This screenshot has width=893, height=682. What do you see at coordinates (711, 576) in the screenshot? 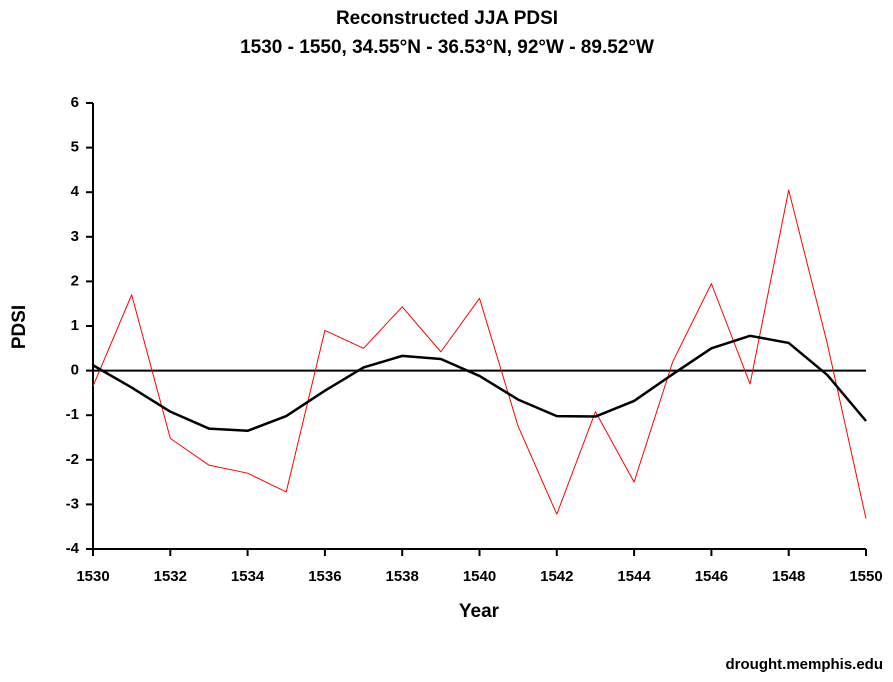
I see `x-tick-label: 1546` at bounding box center [711, 576].